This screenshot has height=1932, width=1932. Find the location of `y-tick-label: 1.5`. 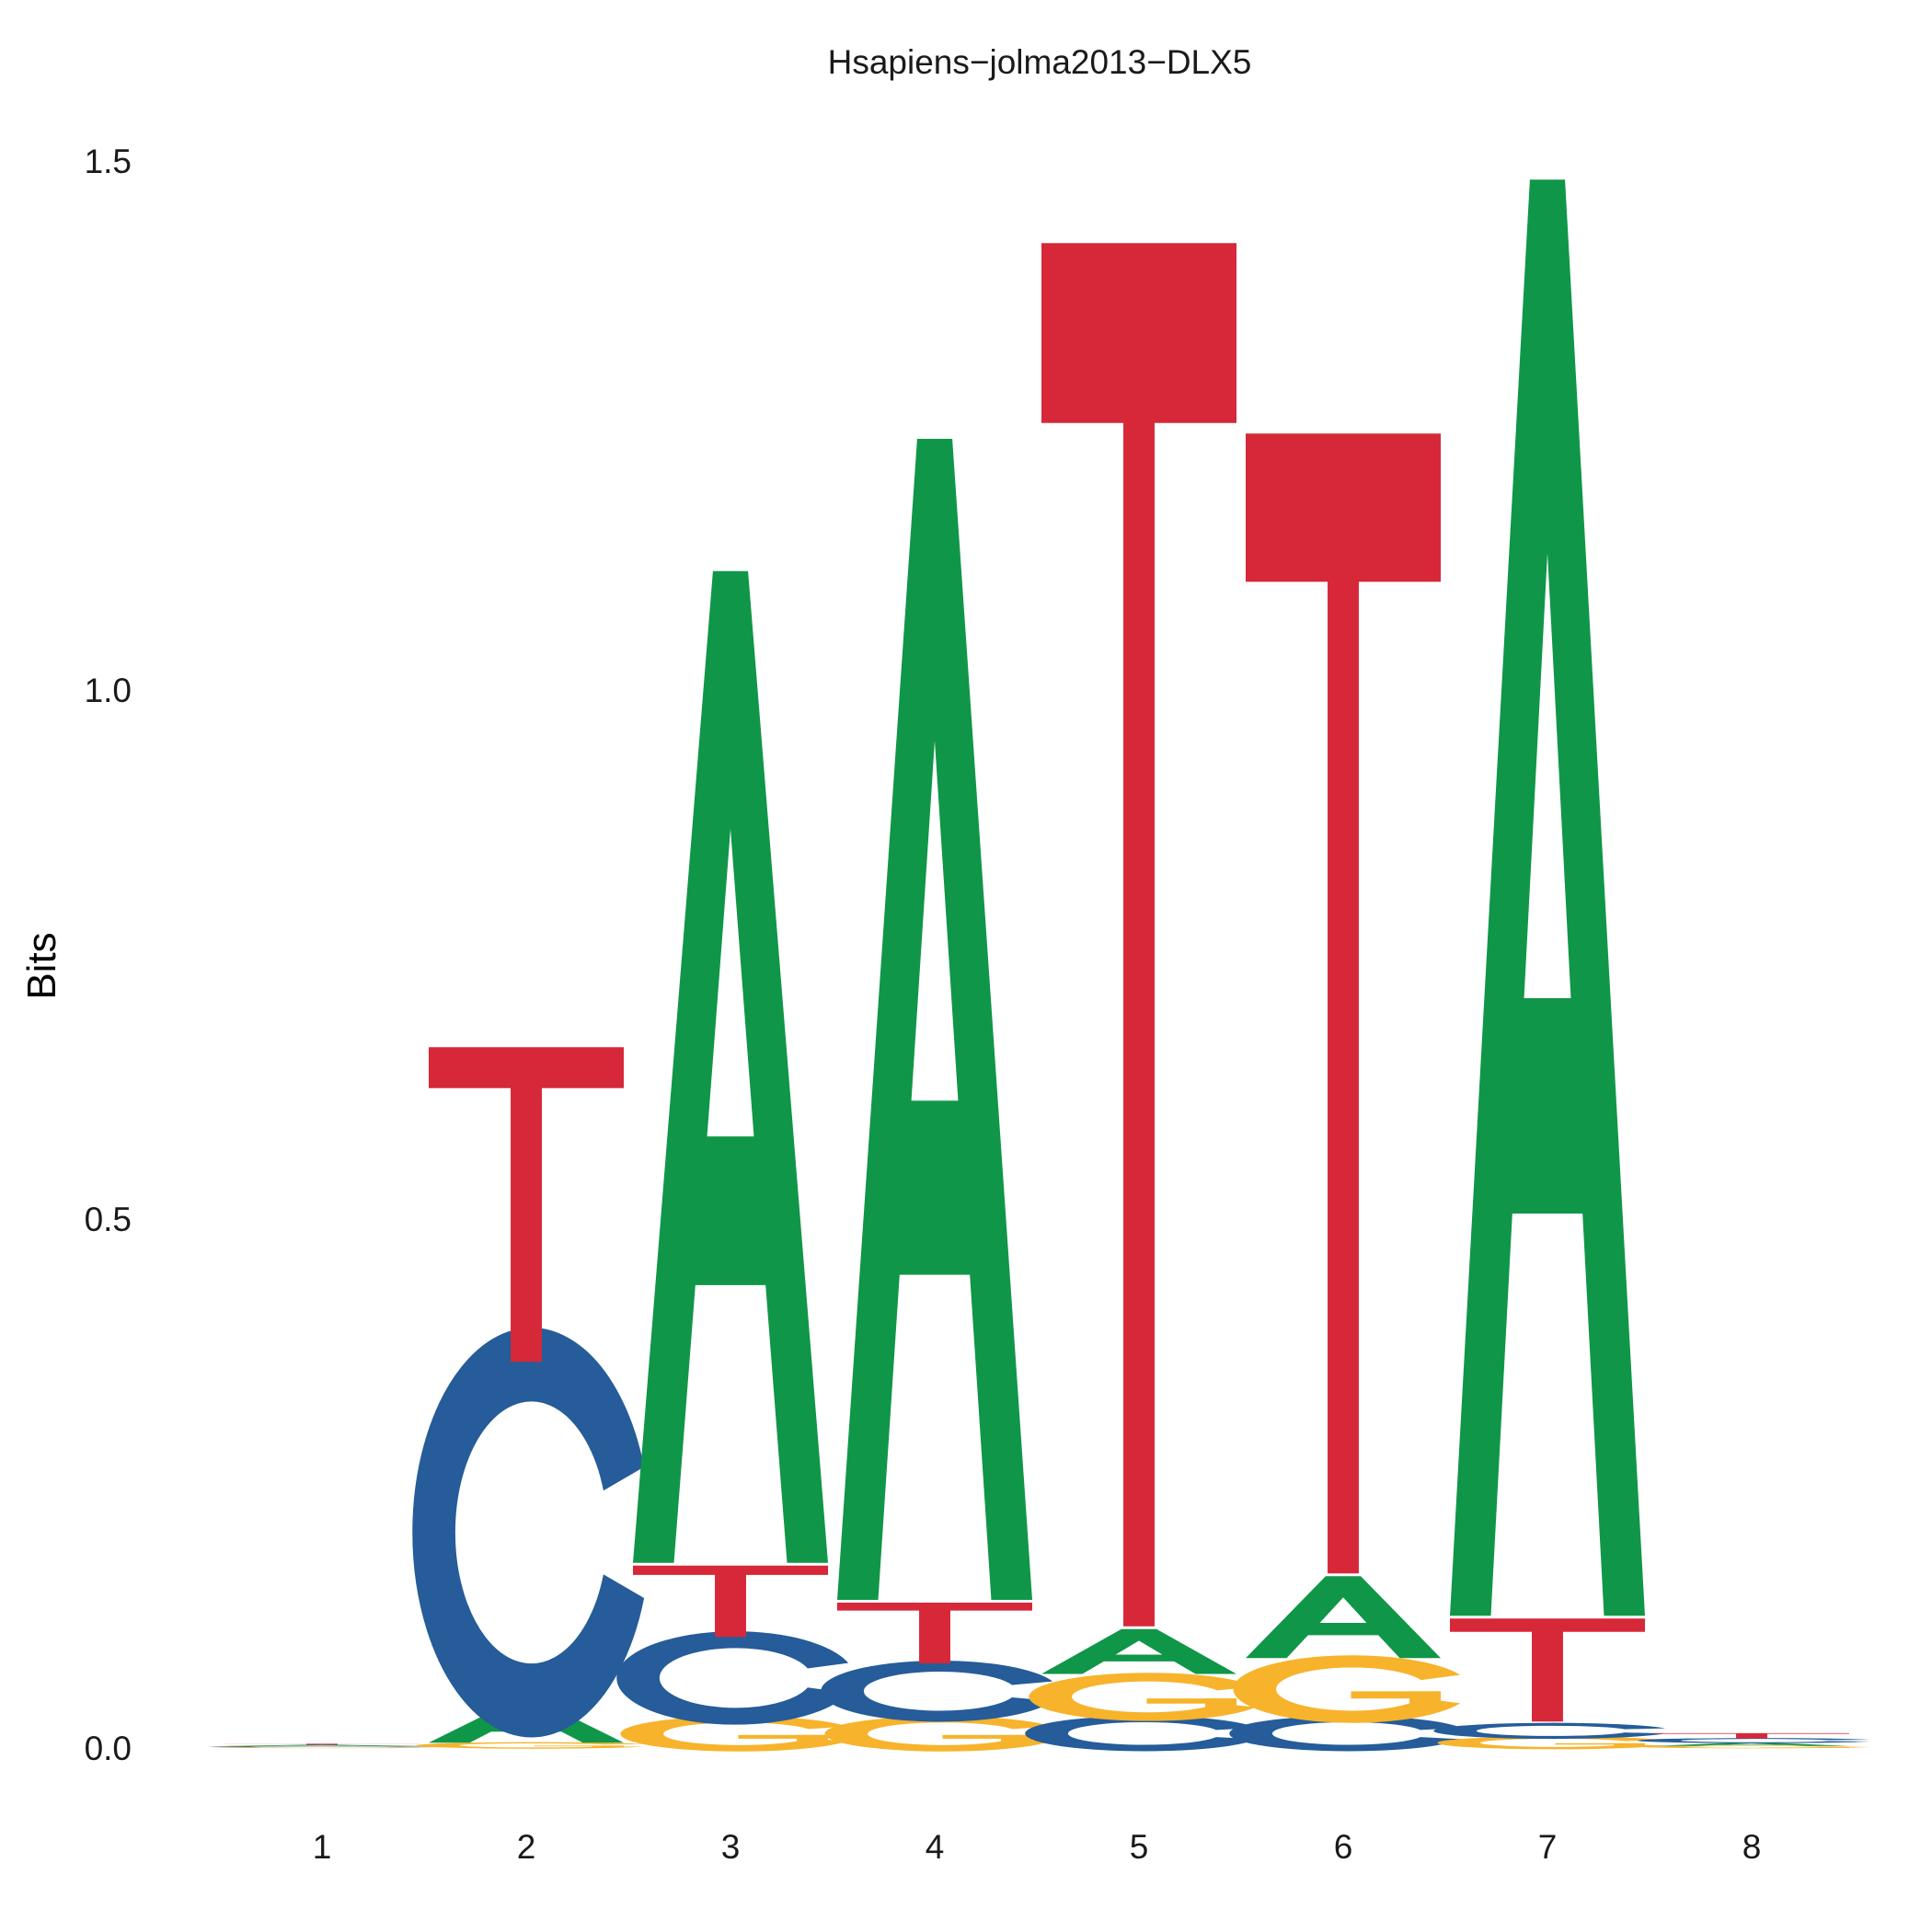

y-tick-label: 1.5 is located at coordinates (108, 161).